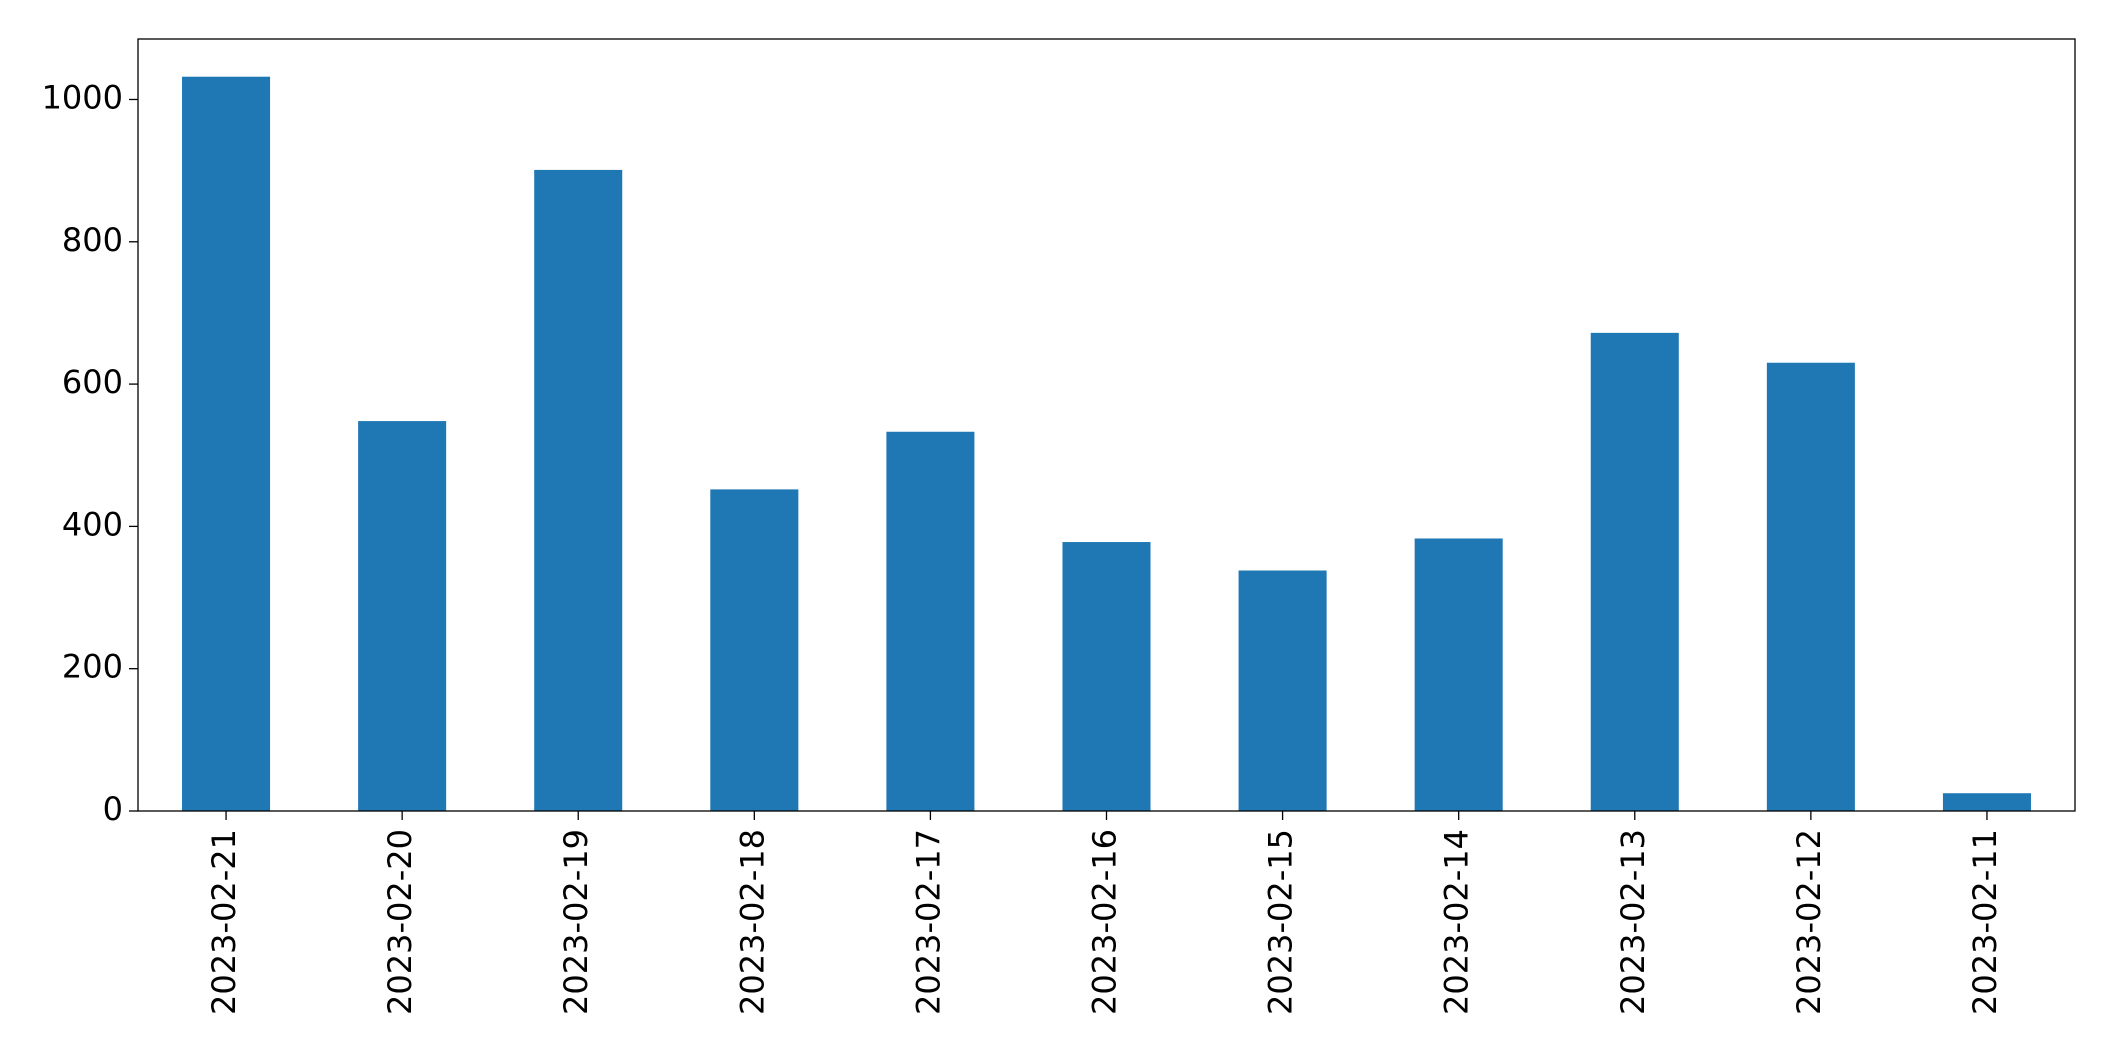  Describe the element at coordinates (92, 240) in the screenshot. I see `y-tick-label: 800` at that location.